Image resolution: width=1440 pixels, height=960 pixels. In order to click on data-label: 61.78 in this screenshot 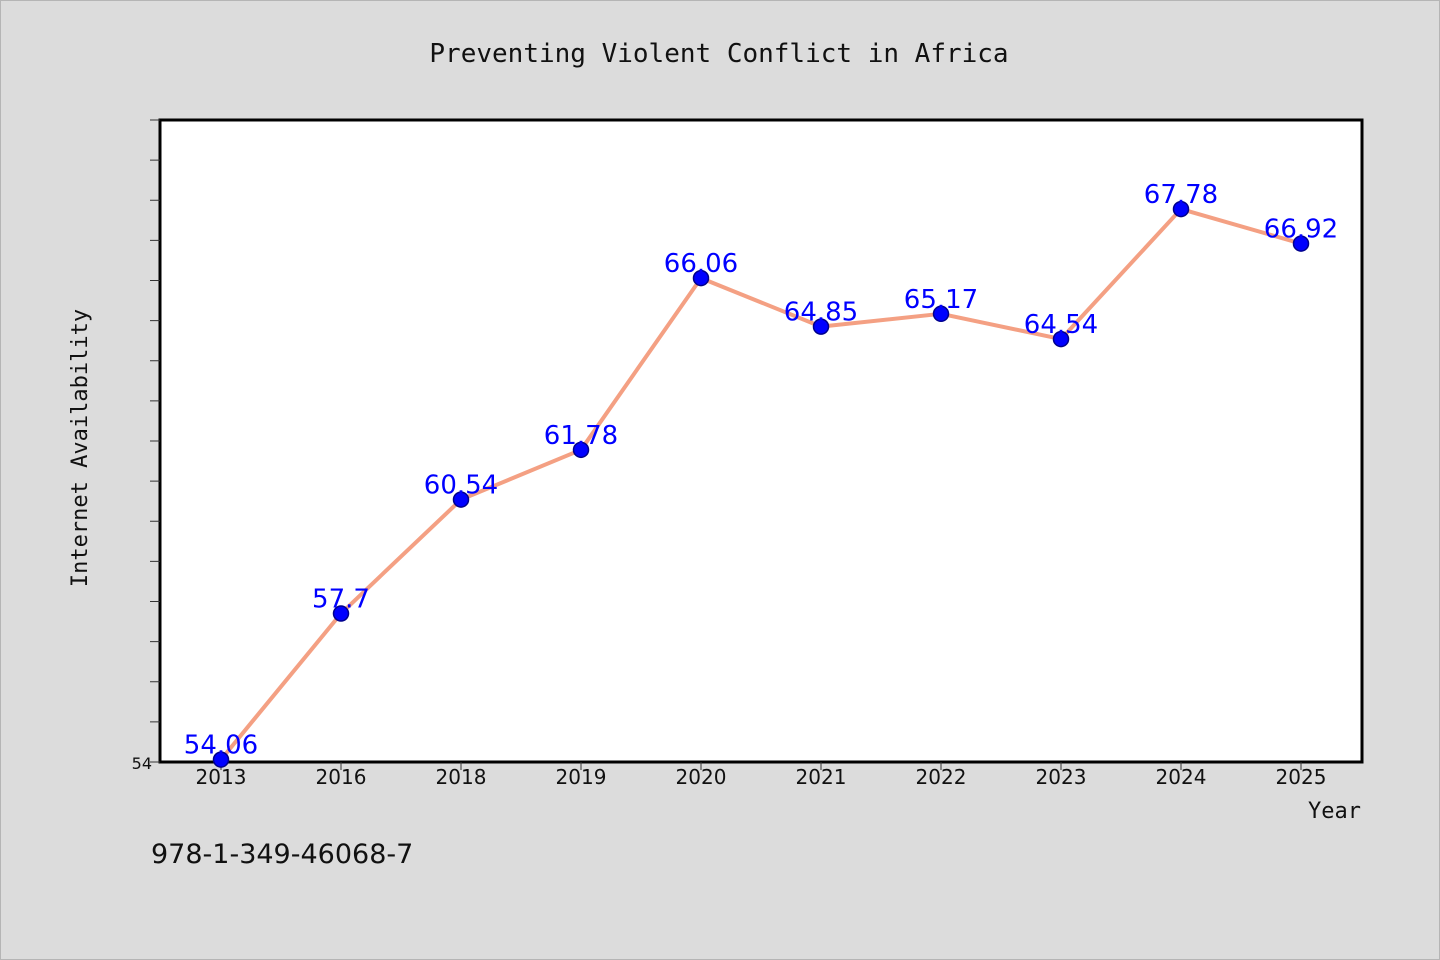, I will do `click(581, 436)`.